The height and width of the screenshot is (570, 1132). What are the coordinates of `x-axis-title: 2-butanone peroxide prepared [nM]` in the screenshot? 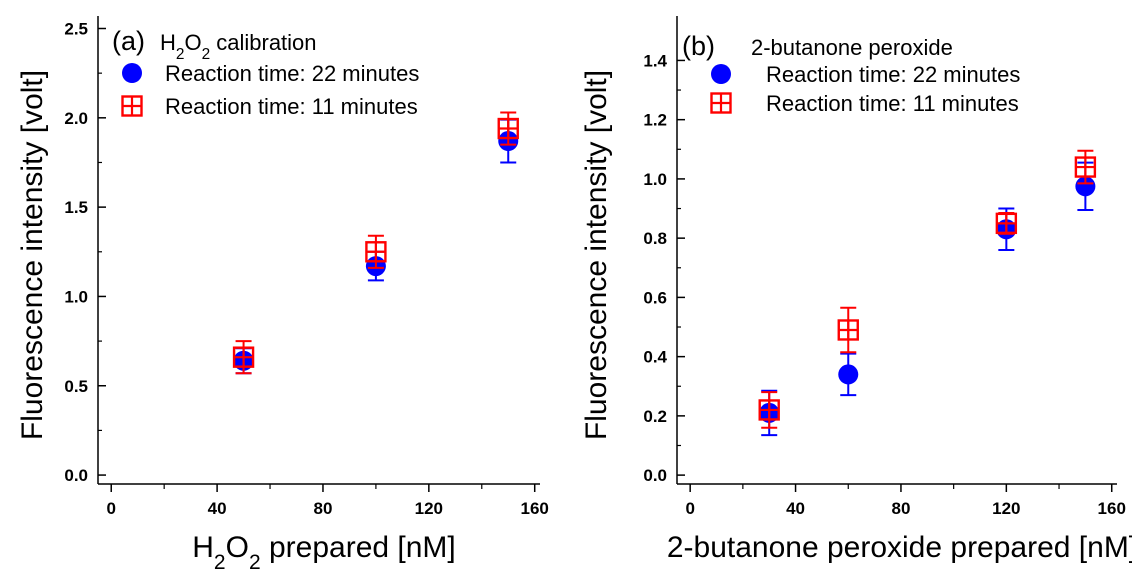 It's located at (899, 547).